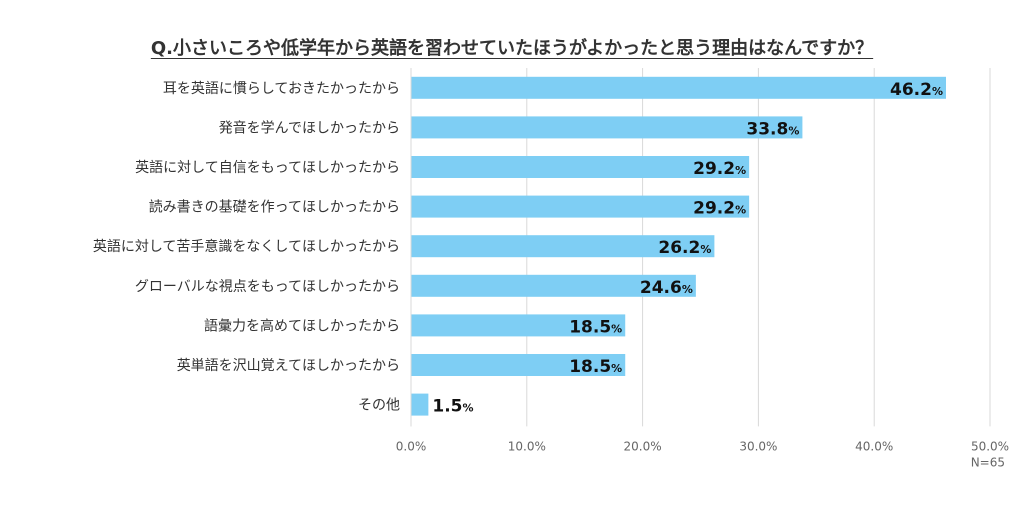 This screenshot has width=1024, height=512. What do you see at coordinates (772, 129) in the screenshot?
I see `data-label: 33.8%` at bounding box center [772, 129].